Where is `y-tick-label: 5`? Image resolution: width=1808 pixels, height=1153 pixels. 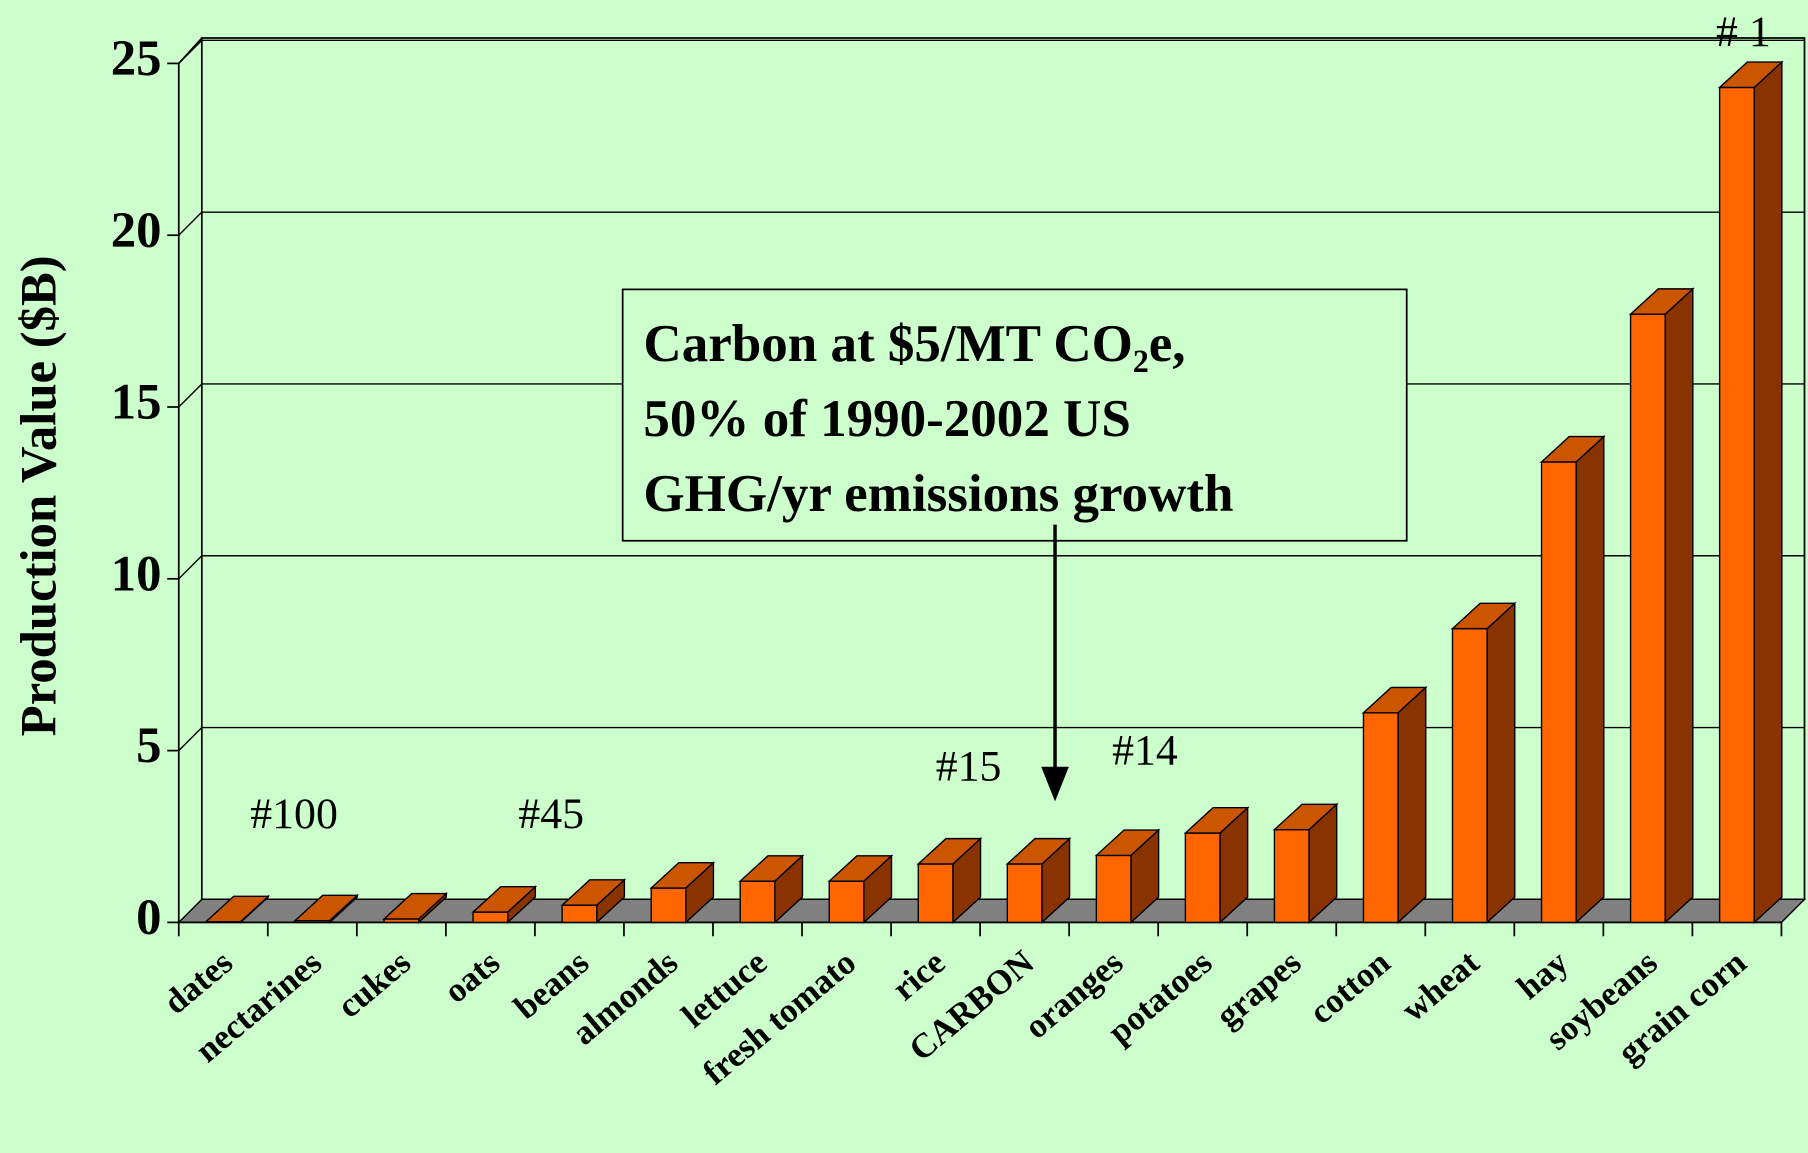
y-tick-label: 5 is located at coordinates (148, 745).